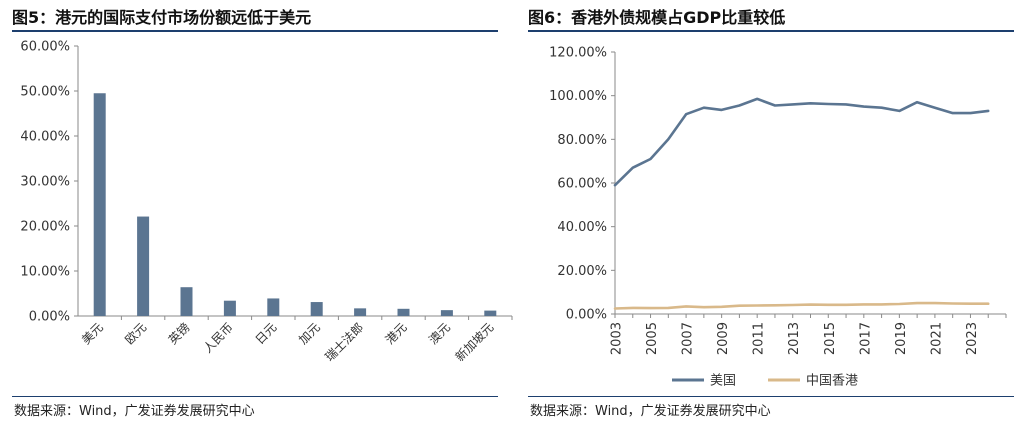 This screenshot has width=1024, height=423. Describe the element at coordinates (135, 333) in the screenshot. I see `x-tick-label: 欧元` at that location.